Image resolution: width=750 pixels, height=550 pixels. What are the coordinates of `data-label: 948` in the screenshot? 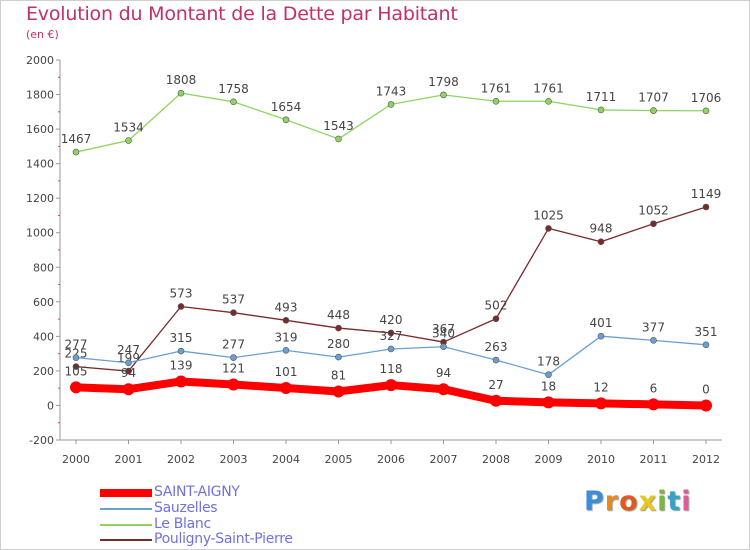 It's located at (601, 229).